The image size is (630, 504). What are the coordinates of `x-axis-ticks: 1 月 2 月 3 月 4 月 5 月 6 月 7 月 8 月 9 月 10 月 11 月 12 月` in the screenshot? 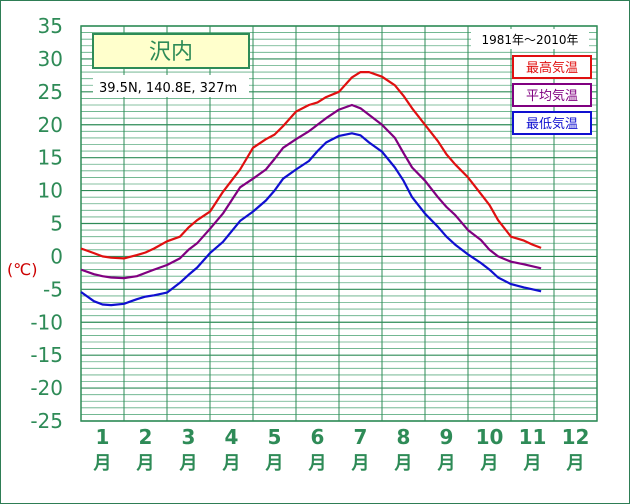 It's located at (341, 449).